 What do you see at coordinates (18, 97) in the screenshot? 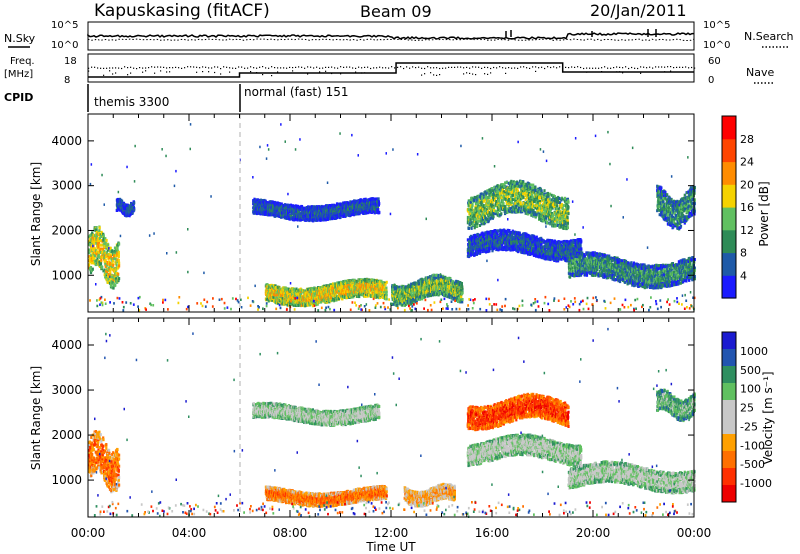
I see `cpid-label: CPID` at bounding box center [18, 97].